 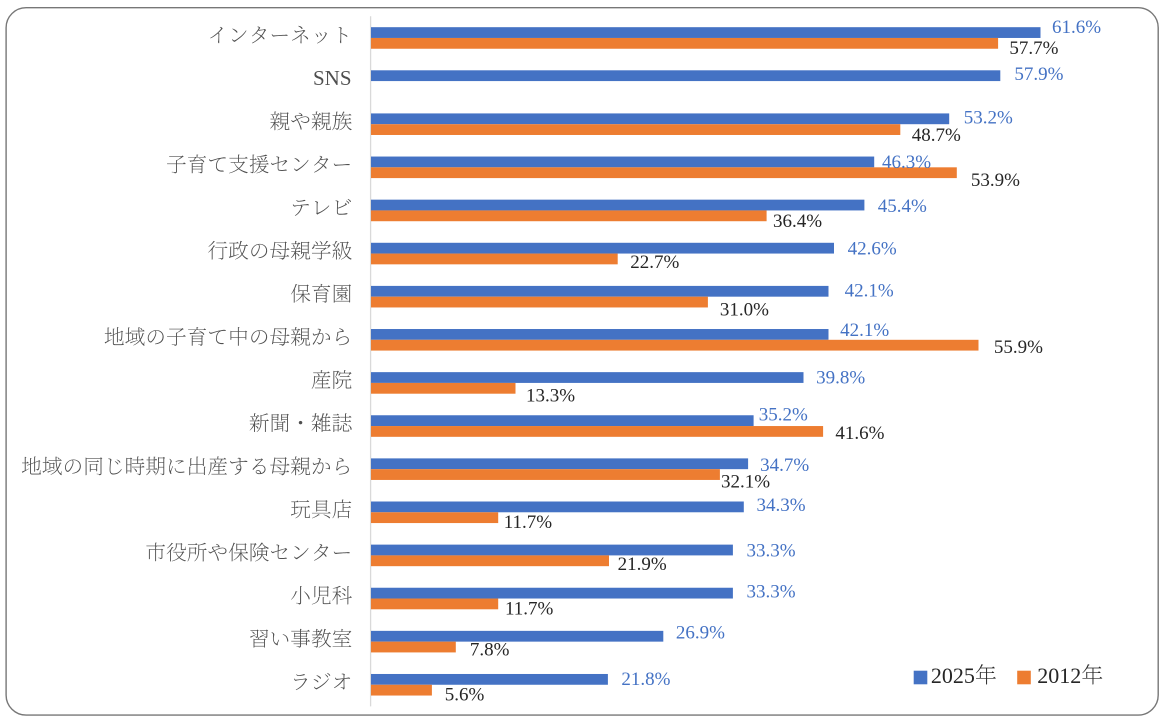 I want to click on svg-text: 41.6%, so click(x=859, y=433).